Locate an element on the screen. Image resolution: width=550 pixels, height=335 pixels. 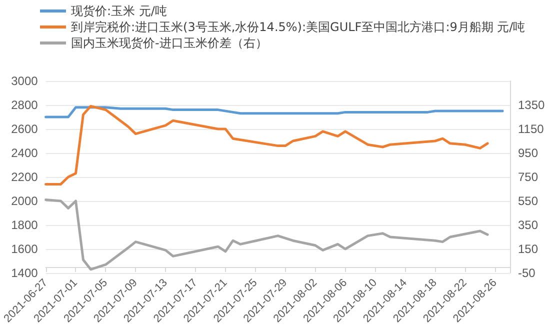
y2-tick-label: 350 is located at coordinates (528, 225).